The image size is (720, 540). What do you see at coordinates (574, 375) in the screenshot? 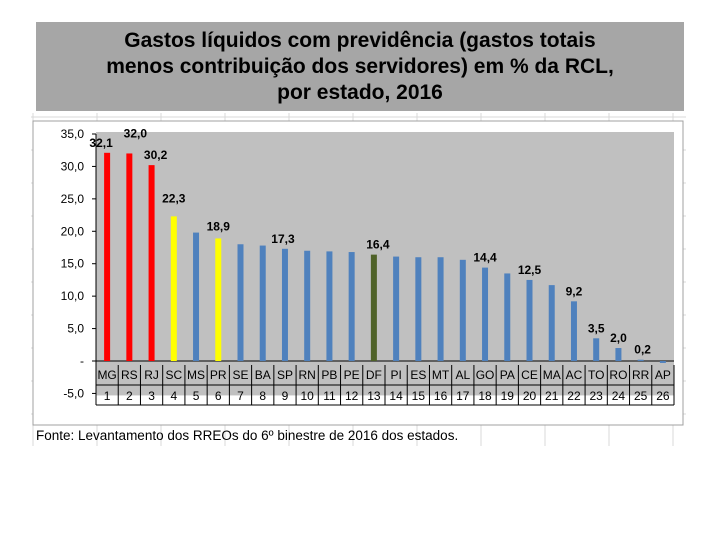
I see `category-label: AC` at bounding box center [574, 375].